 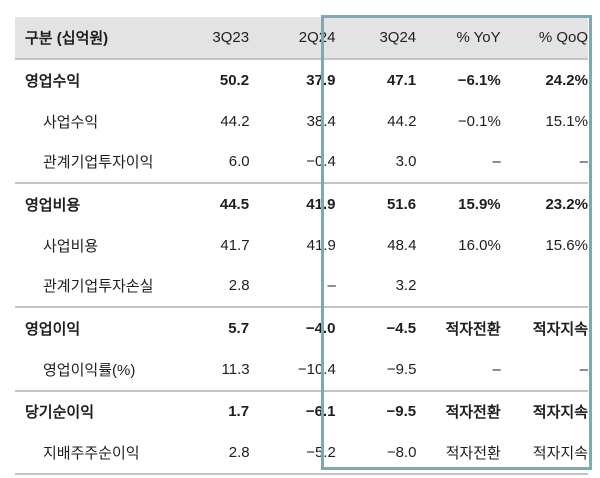 I want to click on value-3q24: 51.6, so click(x=401, y=204).